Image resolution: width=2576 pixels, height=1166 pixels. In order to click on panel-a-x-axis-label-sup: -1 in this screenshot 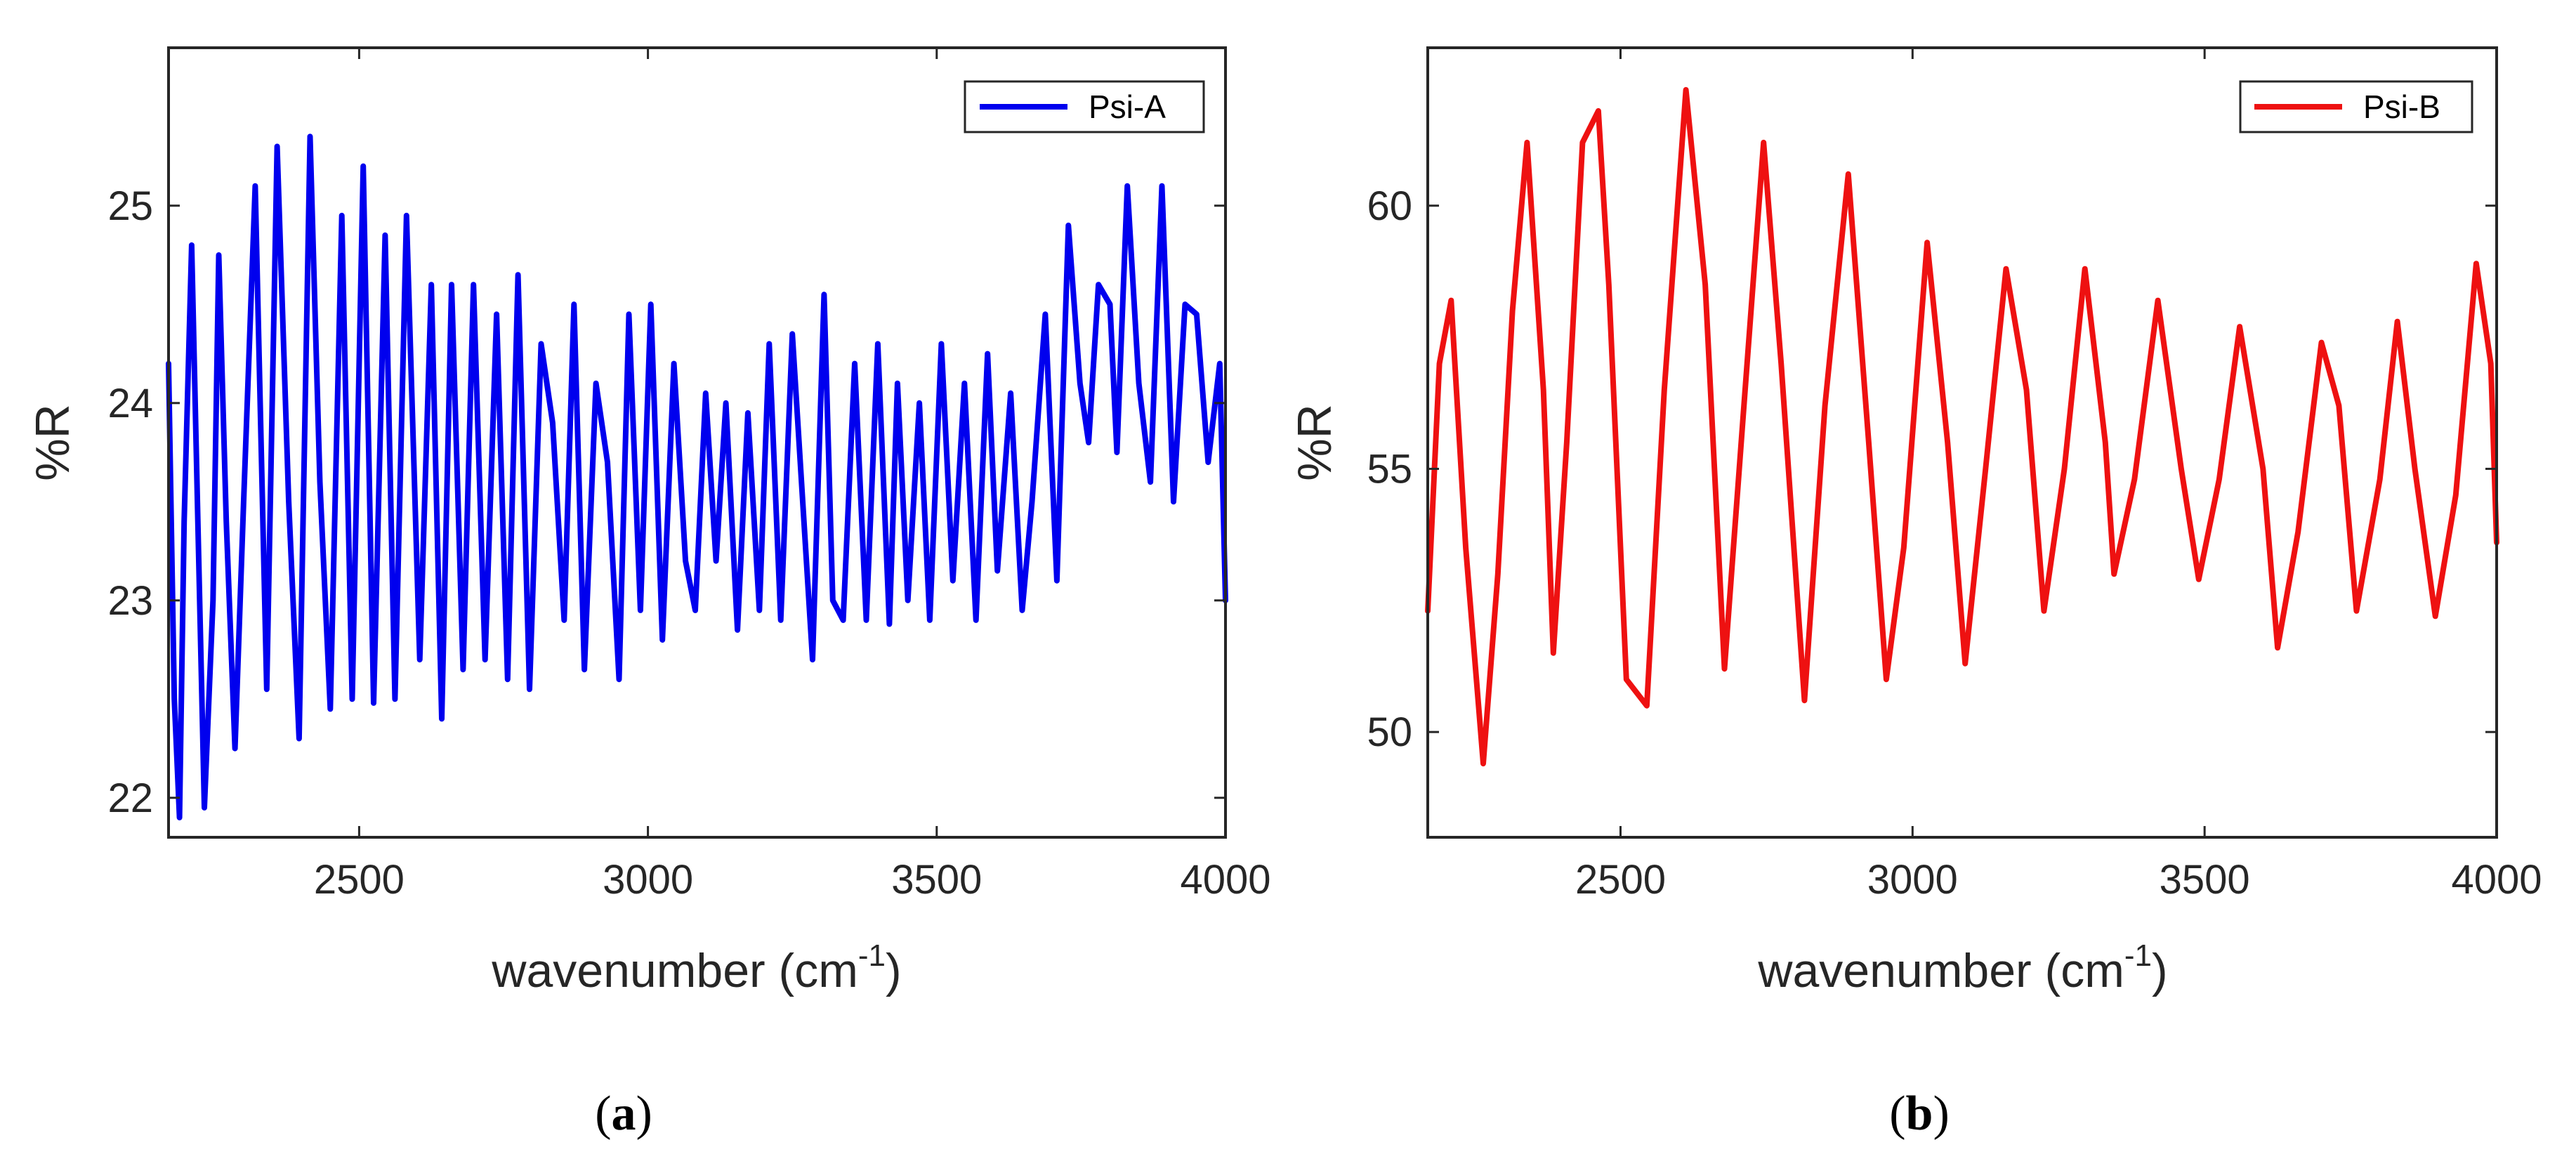, I will do `click(872, 955)`.